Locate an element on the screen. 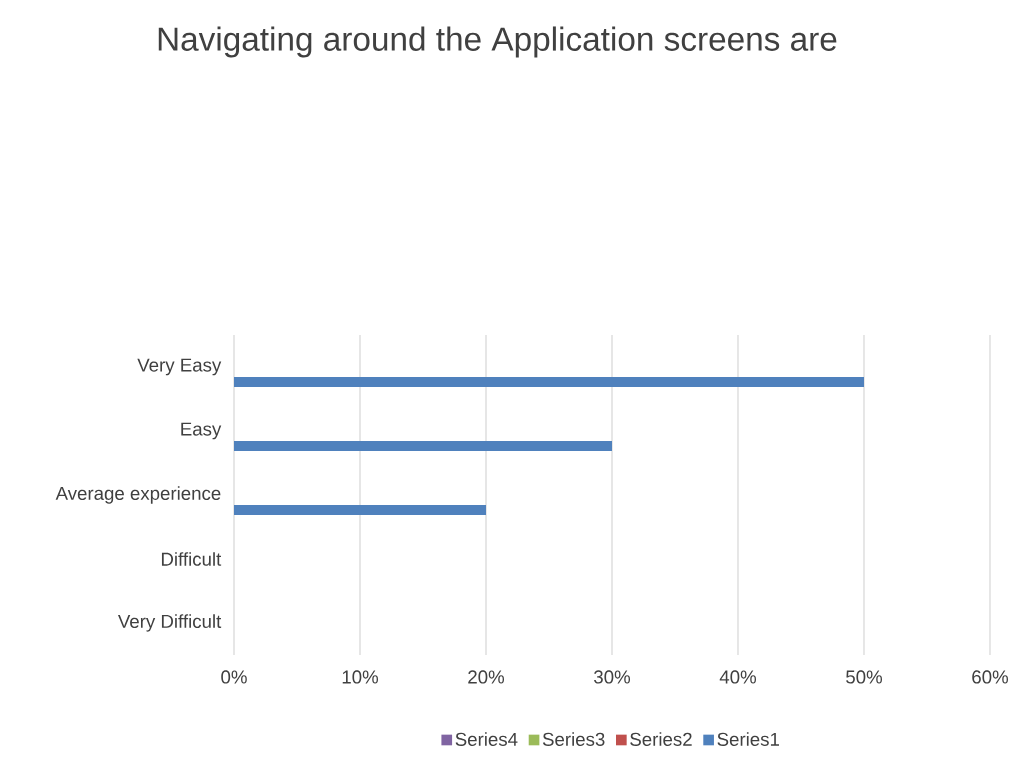 The width and height of the screenshot is (1015, 777). y-tick-label: Very Easy is located at coordinates (179, 367).